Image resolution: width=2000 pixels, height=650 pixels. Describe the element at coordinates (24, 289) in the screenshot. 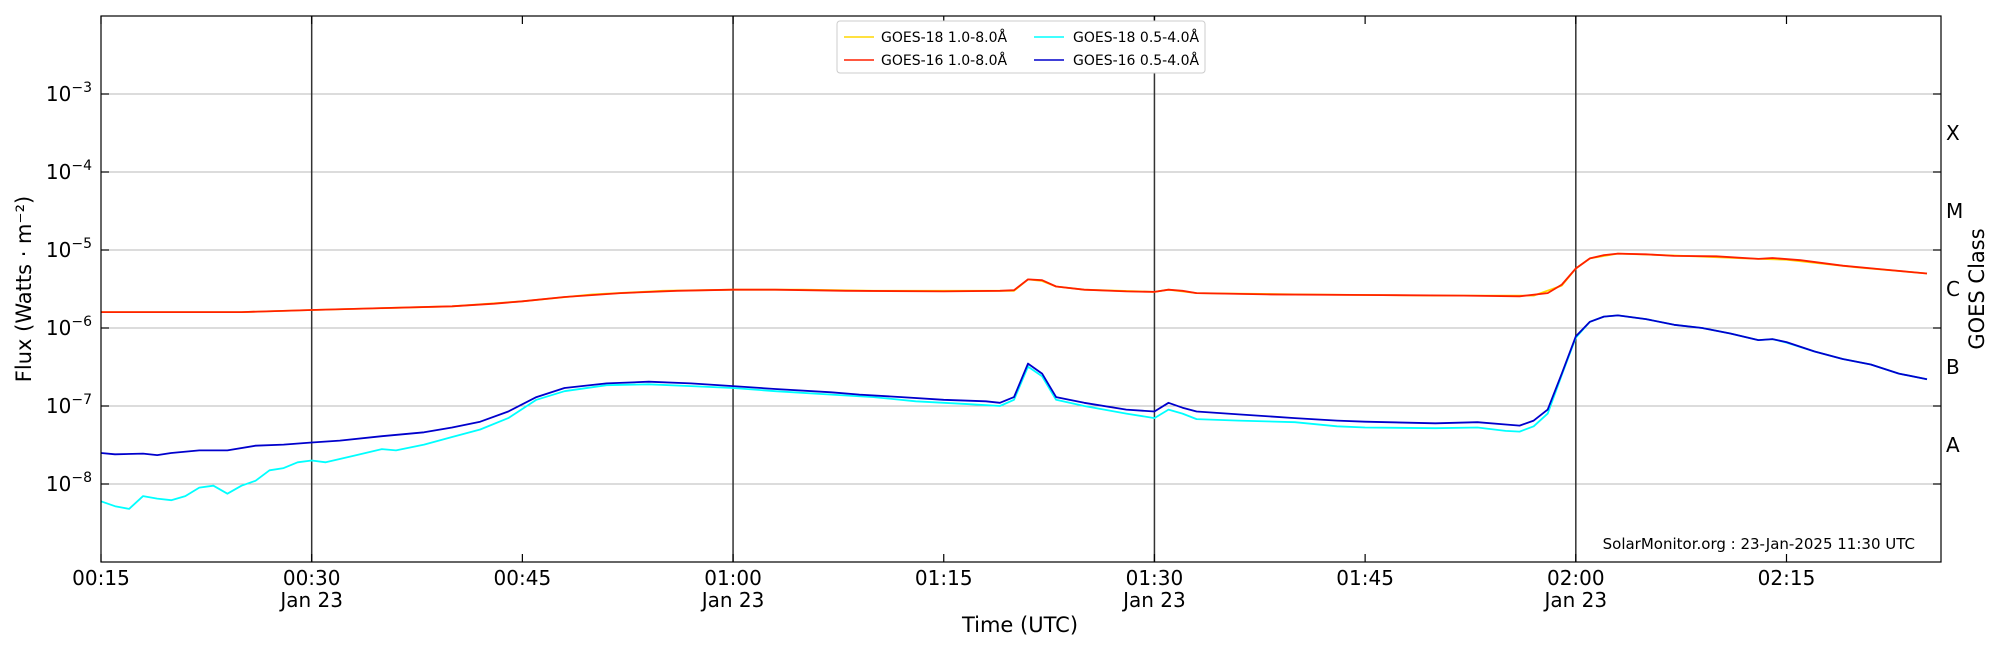

I see `y-axis-title: Flux (Watts · m⁻²)` at that location.